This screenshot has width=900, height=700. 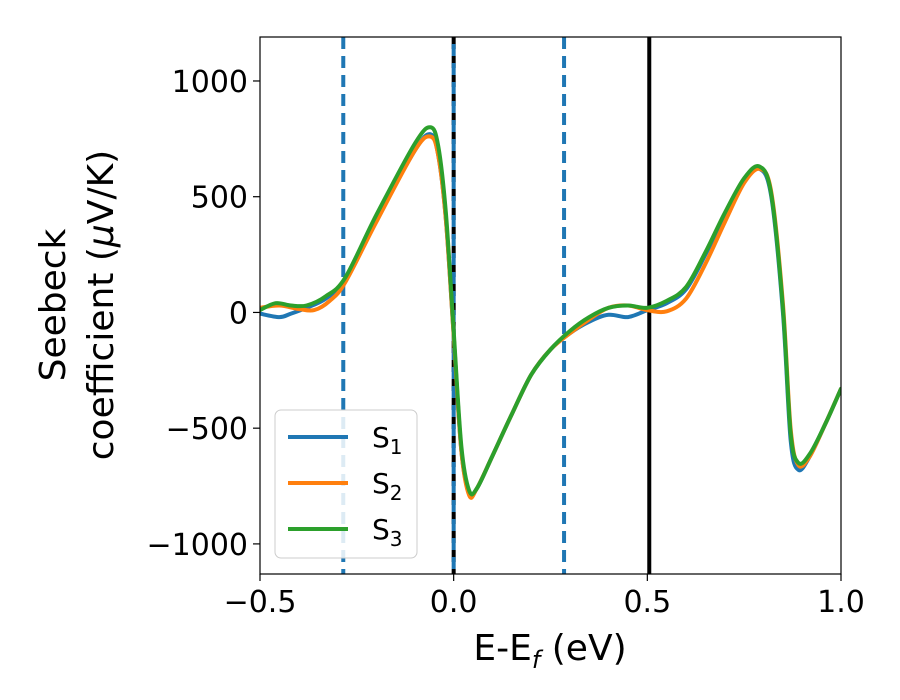 I want to click on legend: S1 S2 S3, so click(x=346, y=484).